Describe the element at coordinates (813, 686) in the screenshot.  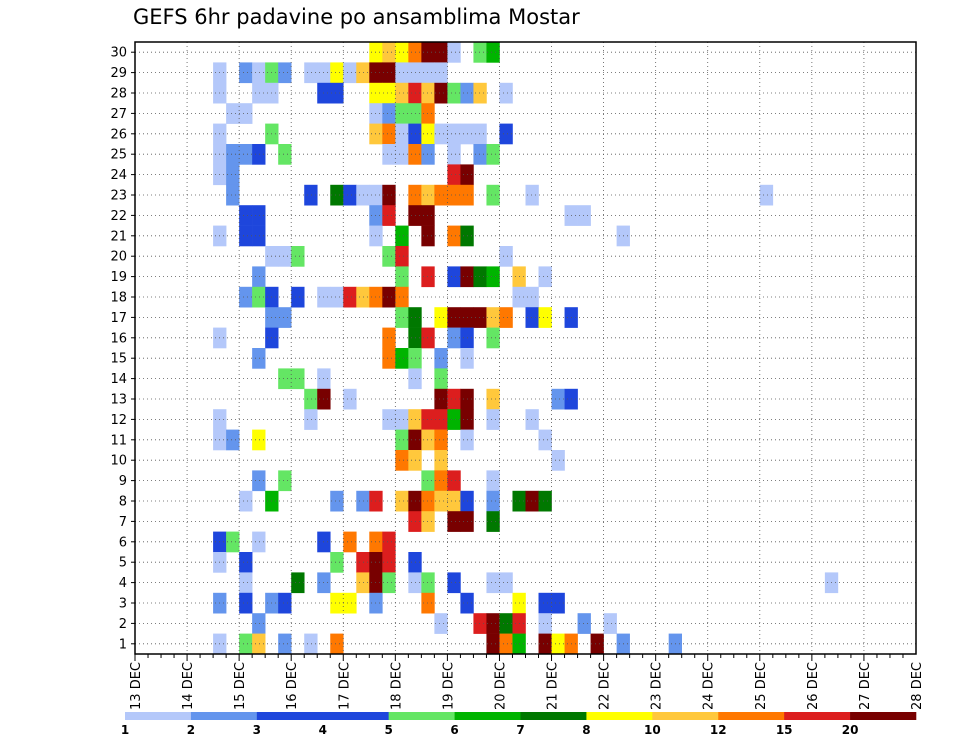
I see `x-tick-label: 26 DEC` at that location.